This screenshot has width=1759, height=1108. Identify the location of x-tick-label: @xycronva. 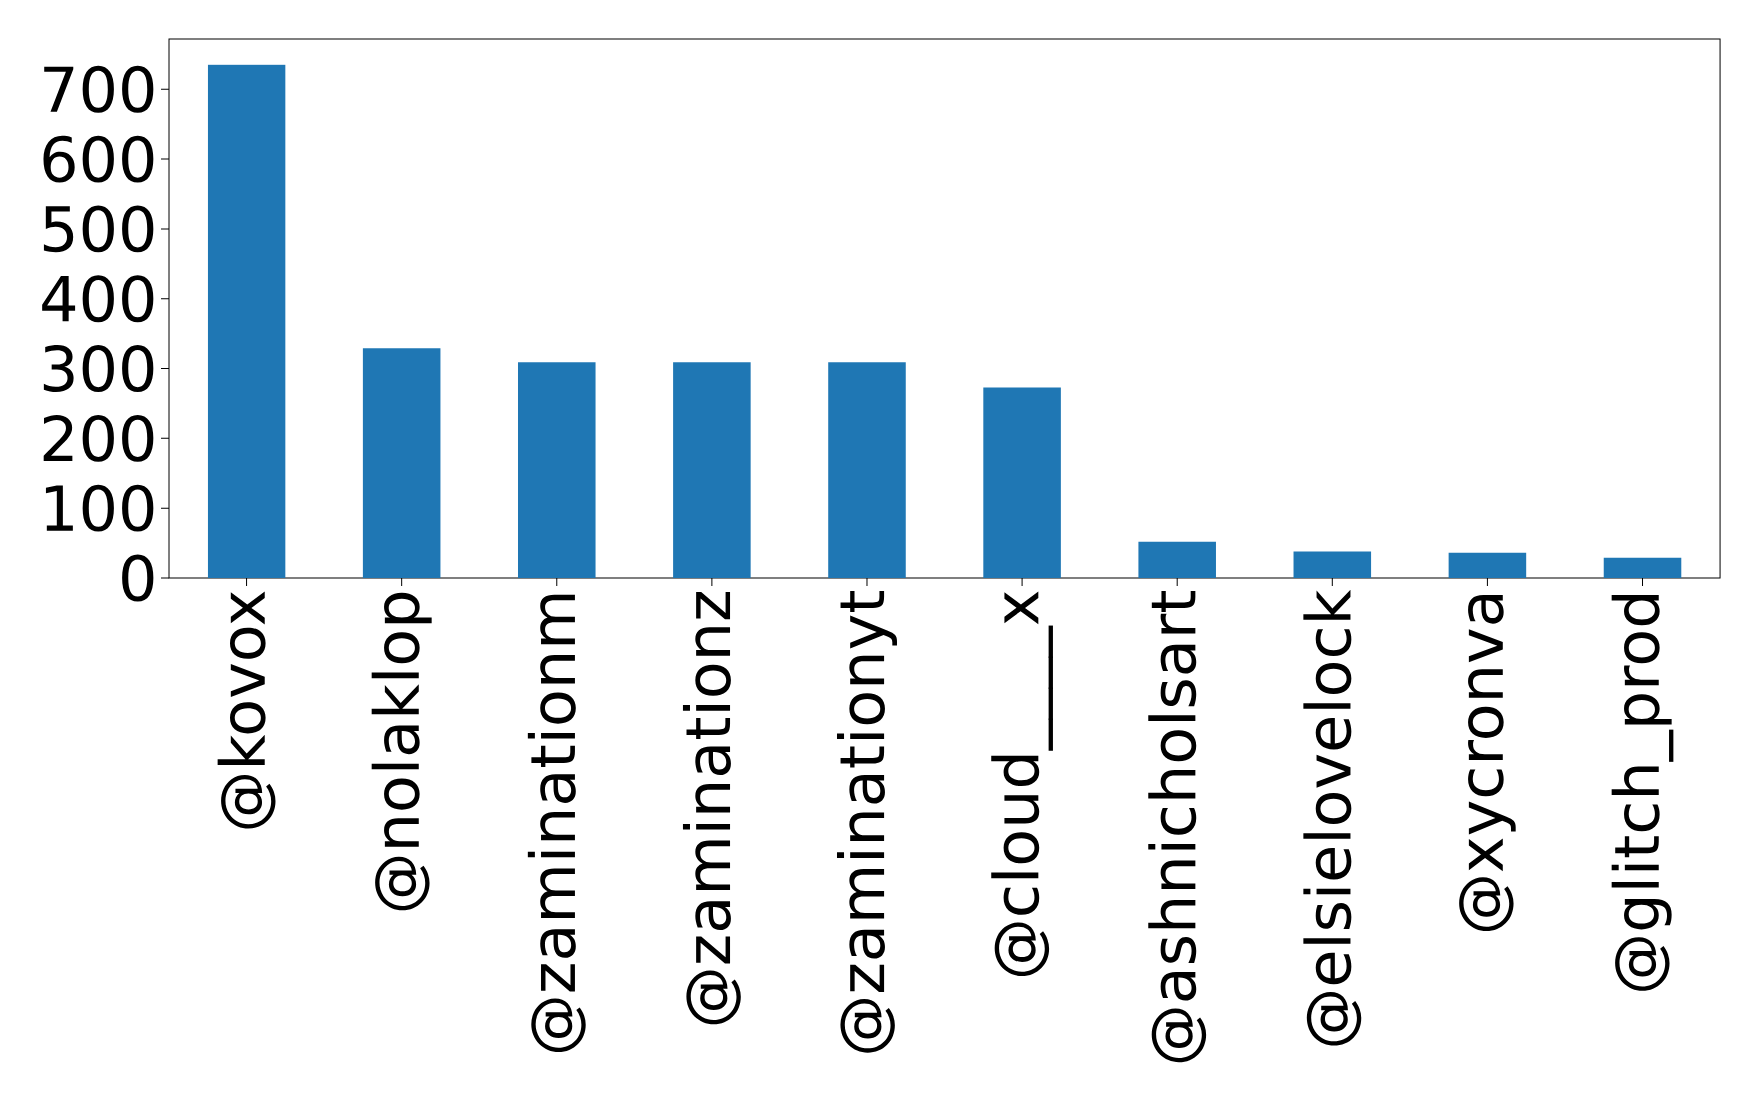
(1487, 763).